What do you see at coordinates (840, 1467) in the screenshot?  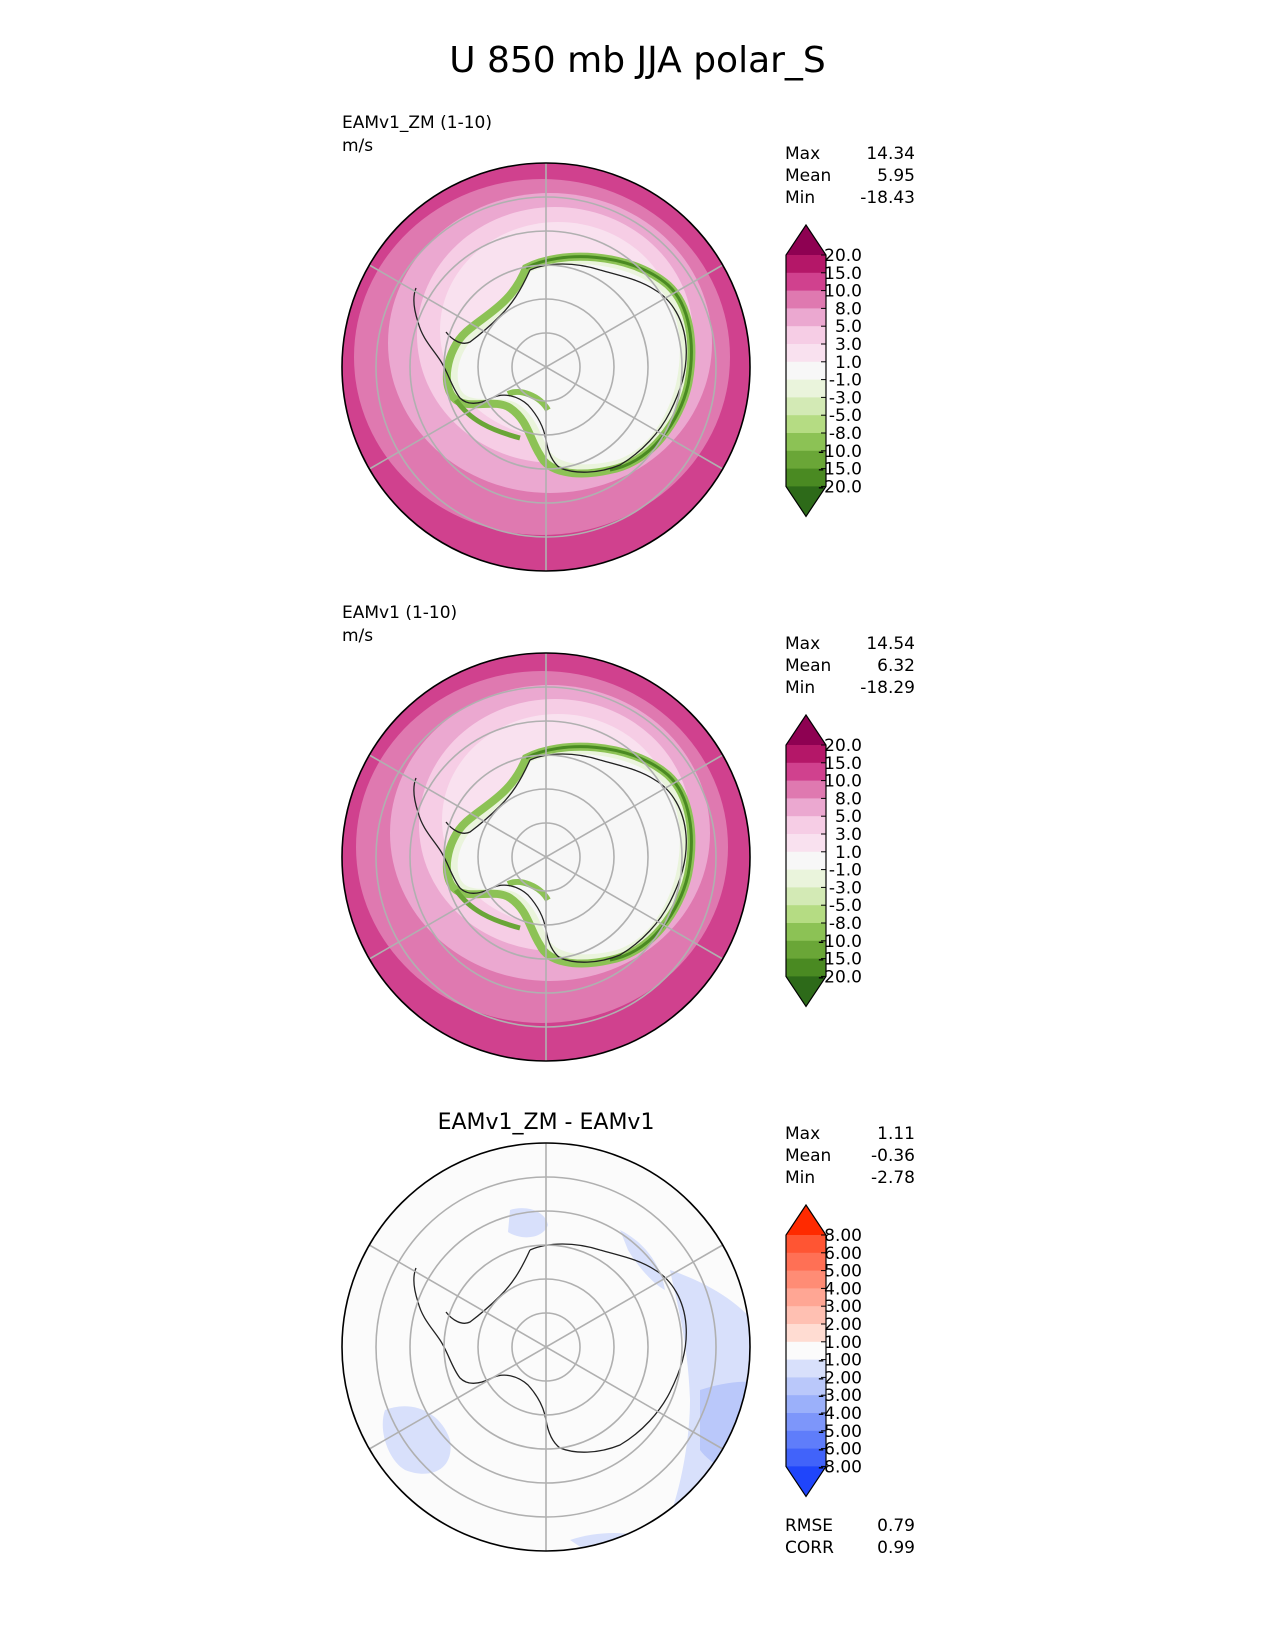 I see `colorbar-tick-label: -8.00` at bounding box center [840, 1467].